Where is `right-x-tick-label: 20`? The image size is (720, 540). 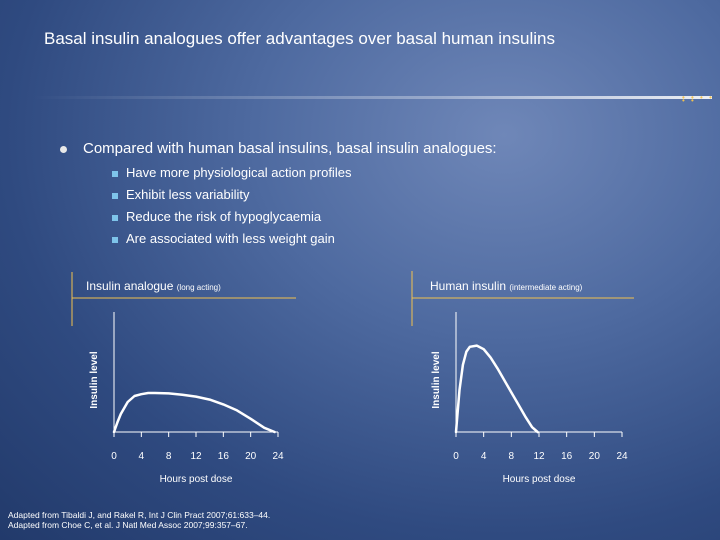
right-x-tick-label: 20 is located at coordinates (595, 456).